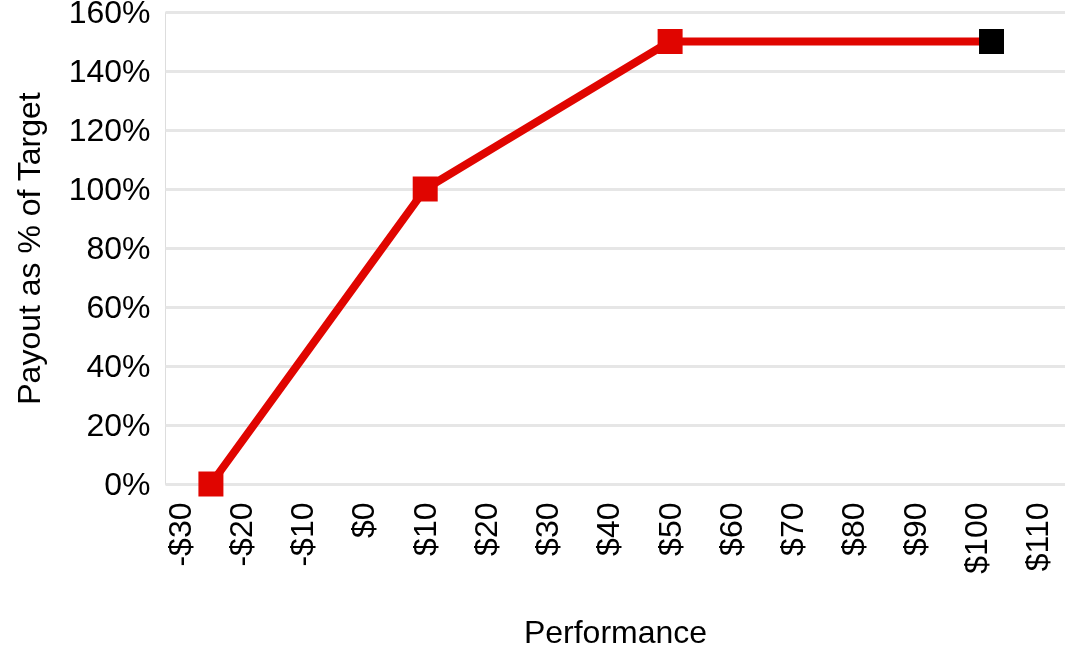 This screenshot has height=659, width=1065. What do you see at coordinates (109, 15) in the screenshot?
I see `y-tick-label: 160%` at bounding box center [109, 15].